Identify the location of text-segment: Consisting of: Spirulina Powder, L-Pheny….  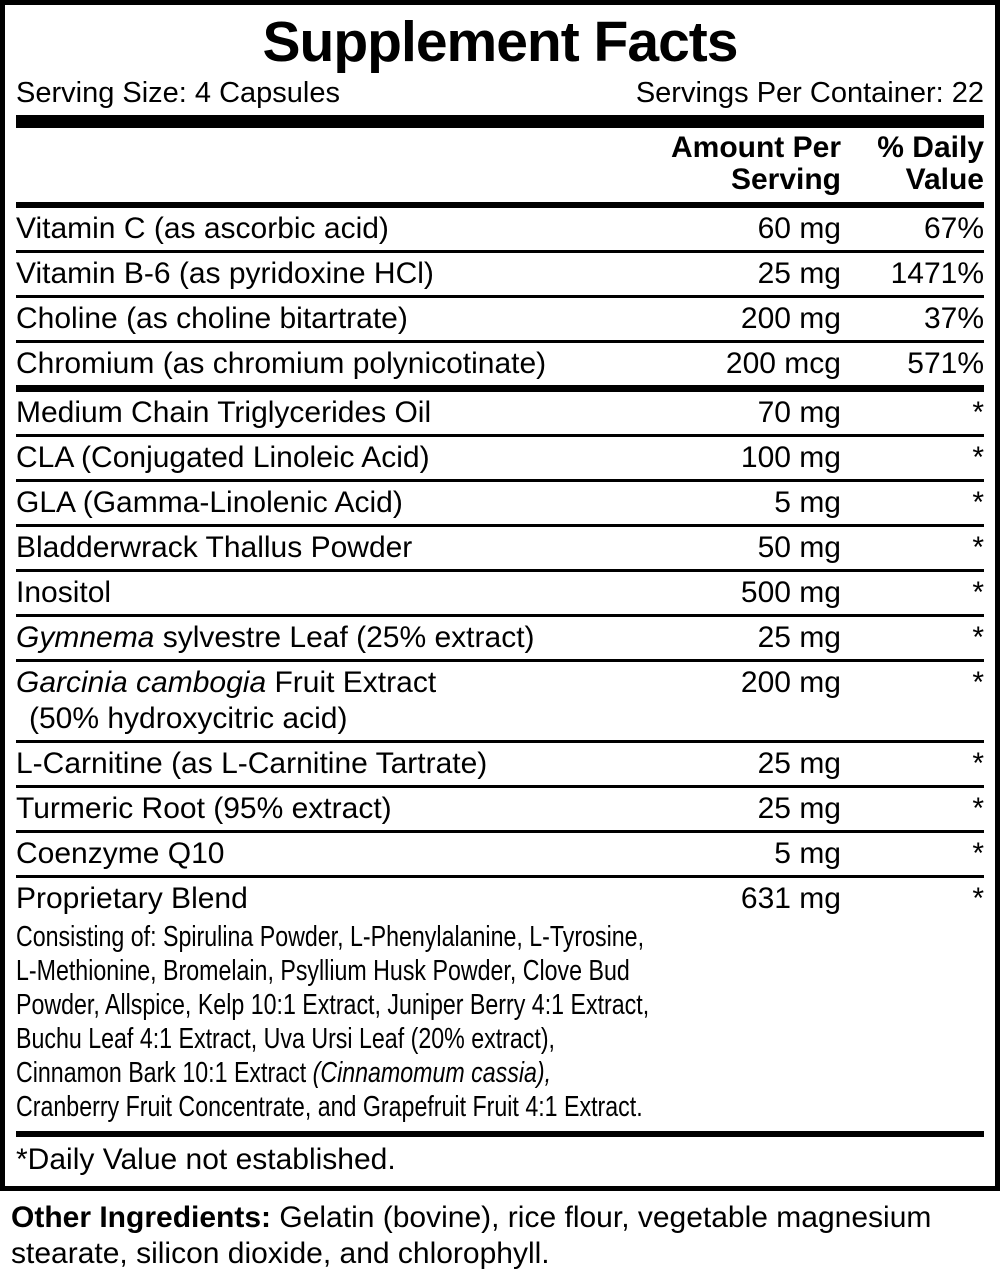
(330, 937).